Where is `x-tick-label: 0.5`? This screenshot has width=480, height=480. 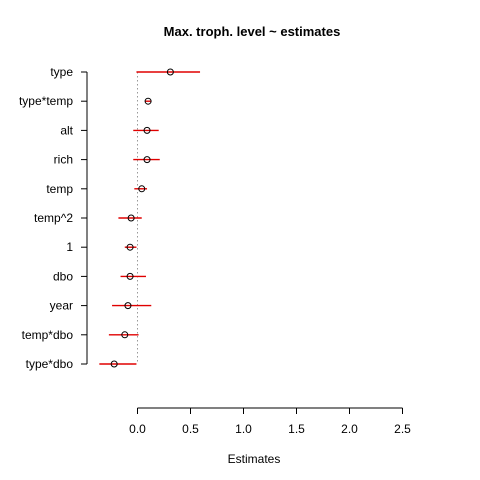 x-tick-label: 0.5 is located at coordinates (190, 429).